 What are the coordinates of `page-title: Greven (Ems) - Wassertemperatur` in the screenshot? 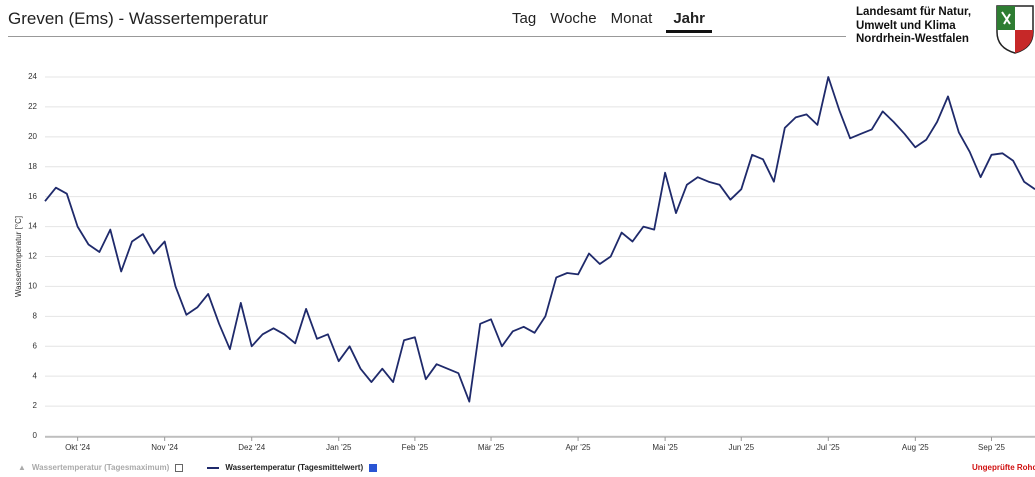 It's located at (138, 18).